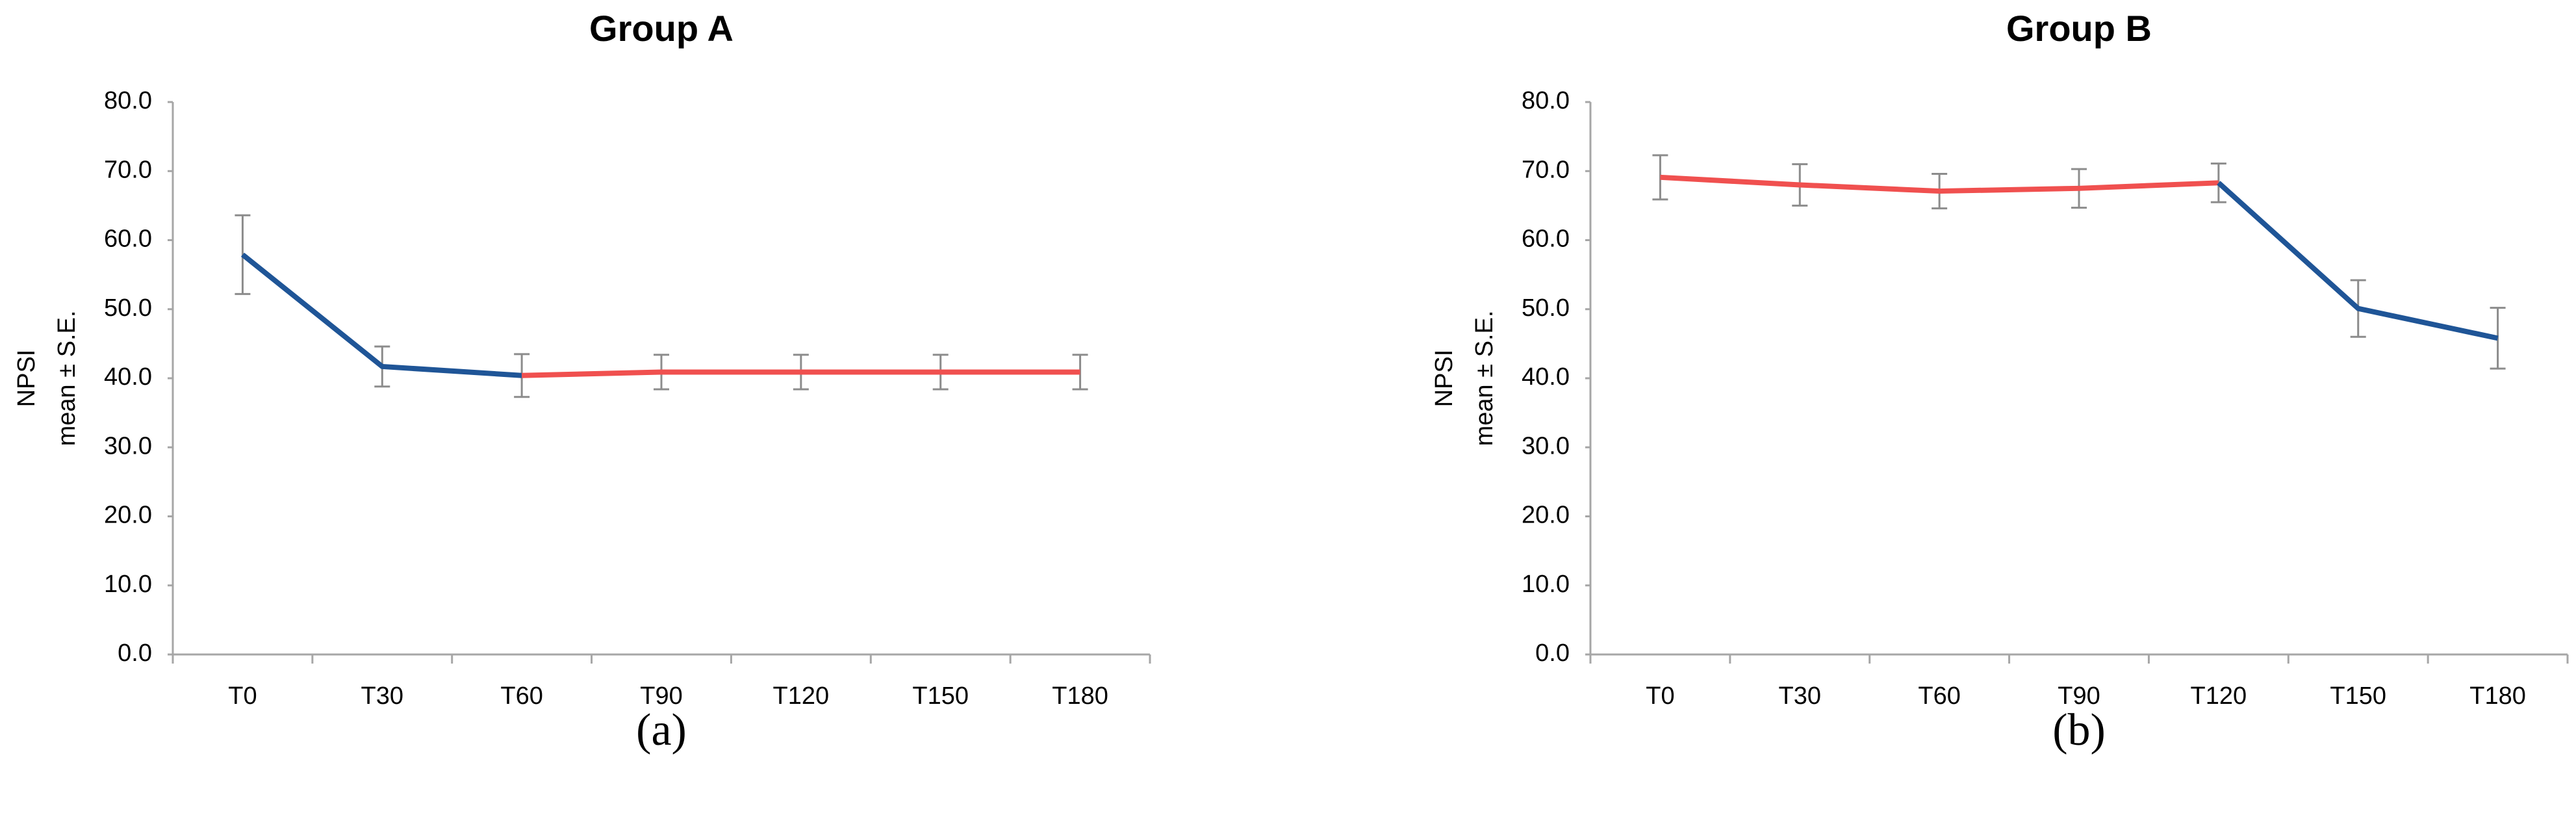 This screenshot has width=2576, height=815. What do you see at coordinates (661, 730) in the screenshot?
I see `caption: (a)` at bounding box center [661, 730].